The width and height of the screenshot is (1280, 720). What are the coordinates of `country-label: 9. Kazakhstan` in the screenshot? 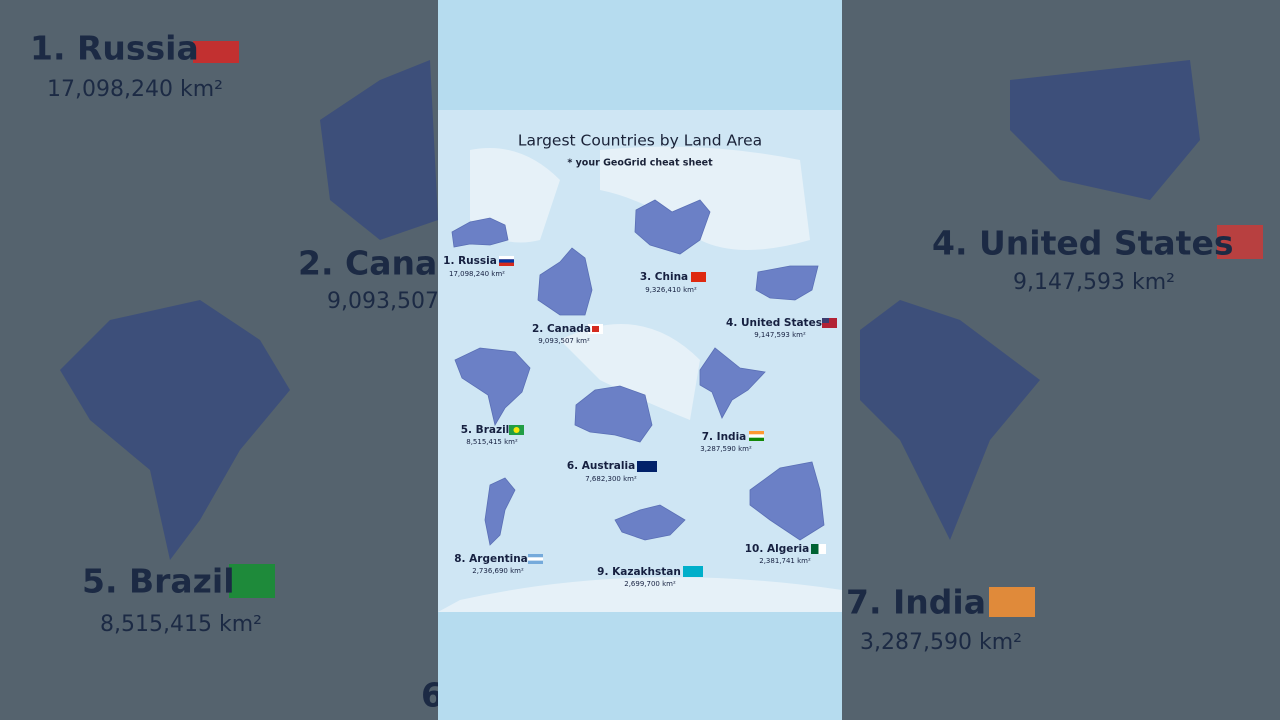 It's located at (639, 572).